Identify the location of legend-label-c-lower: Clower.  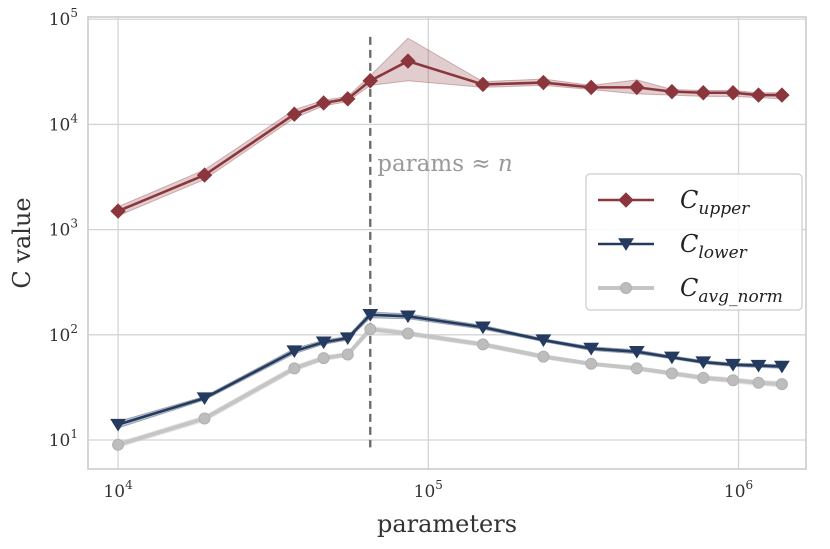
(714, 246).